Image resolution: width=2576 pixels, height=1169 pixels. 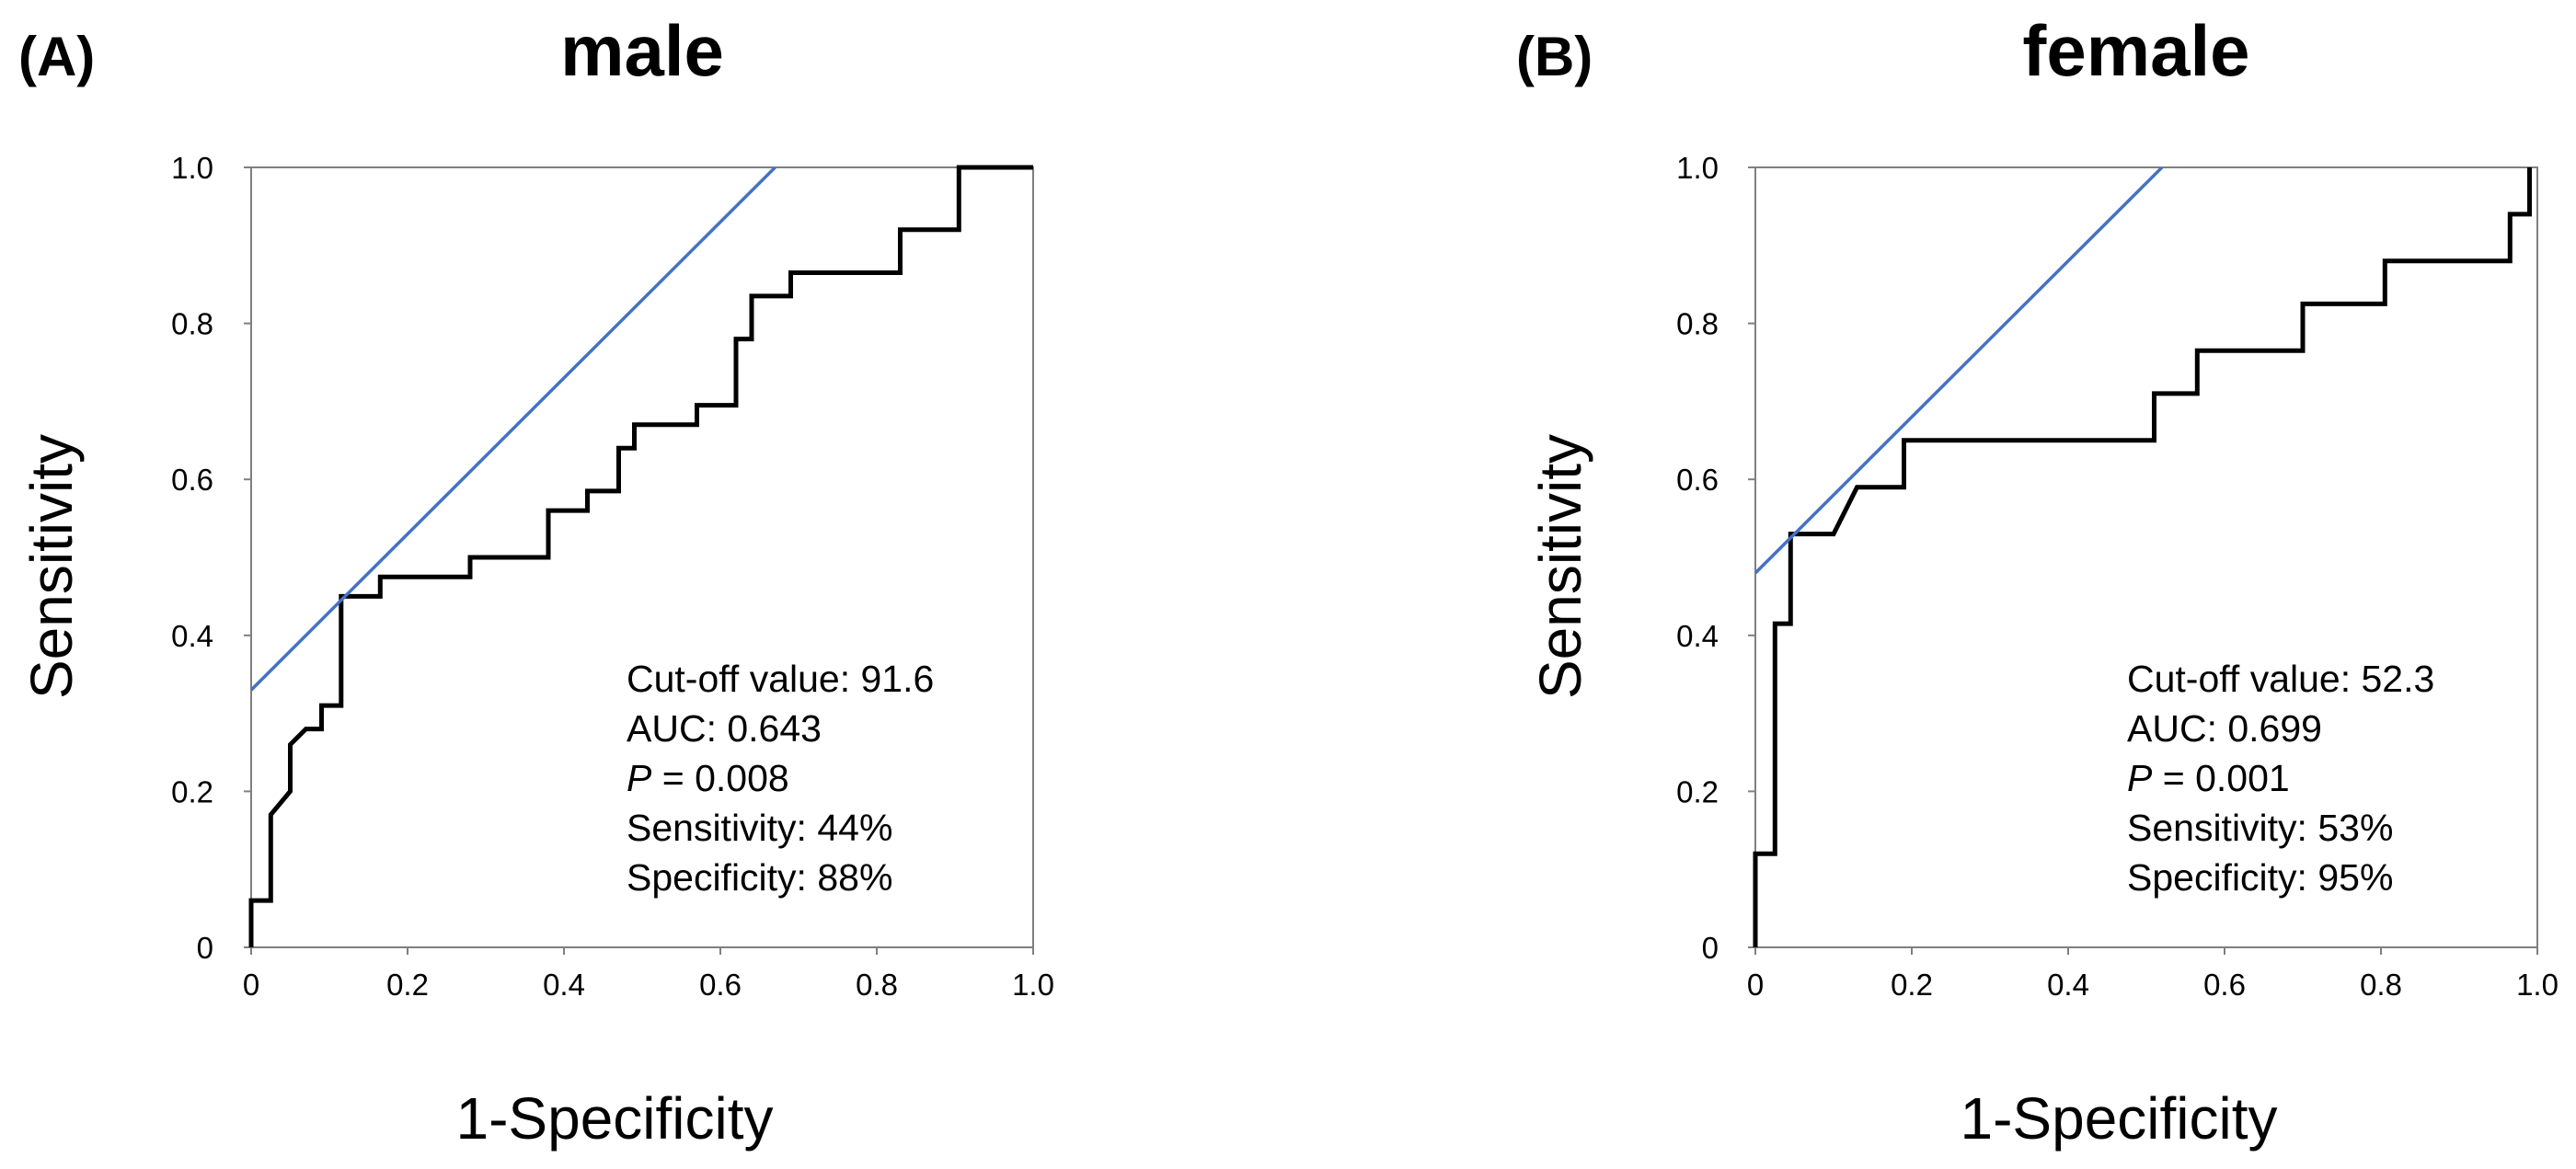 What do you see at coordinates (2260, 828) in the screenshot?
I see `sensitivity-text: Sensitivity: 53%` at bounding box center [2260, 828].